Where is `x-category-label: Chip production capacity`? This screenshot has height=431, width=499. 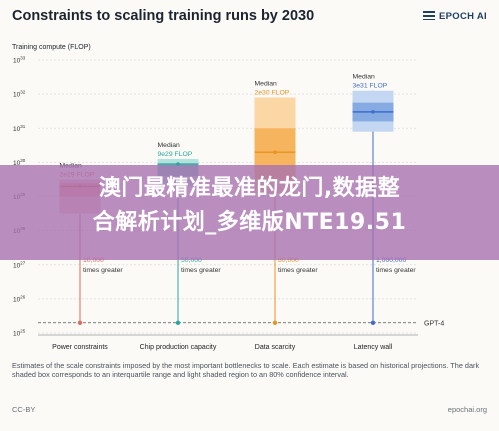
x-category-label: Chip production capacity is located at coordinates (178, 347).